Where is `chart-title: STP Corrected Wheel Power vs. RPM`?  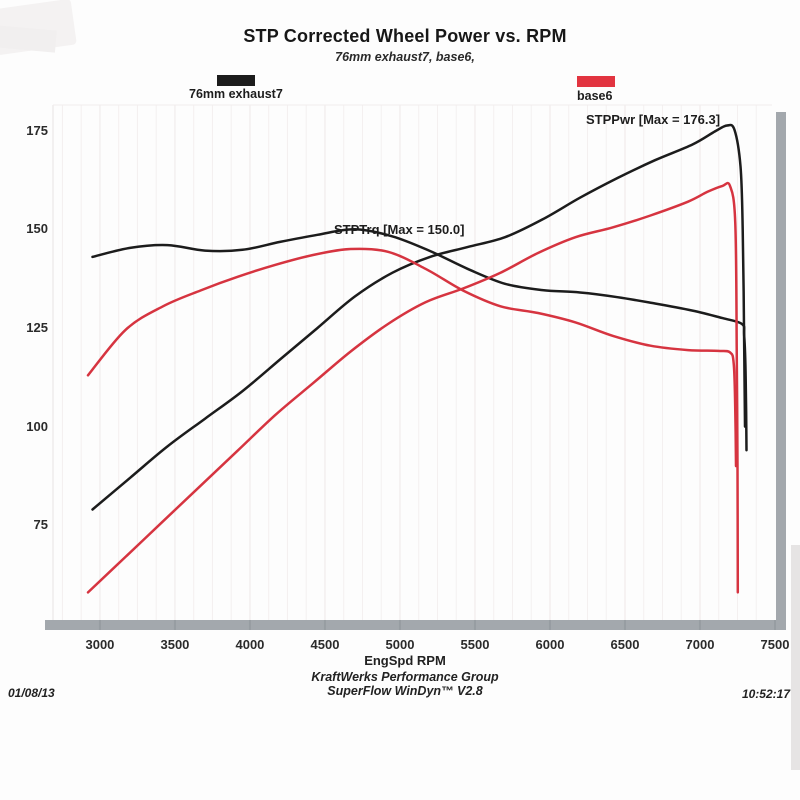 chart-title: STP Corrected Wheel Power vs. RPM is located at coordinates (405, 36).